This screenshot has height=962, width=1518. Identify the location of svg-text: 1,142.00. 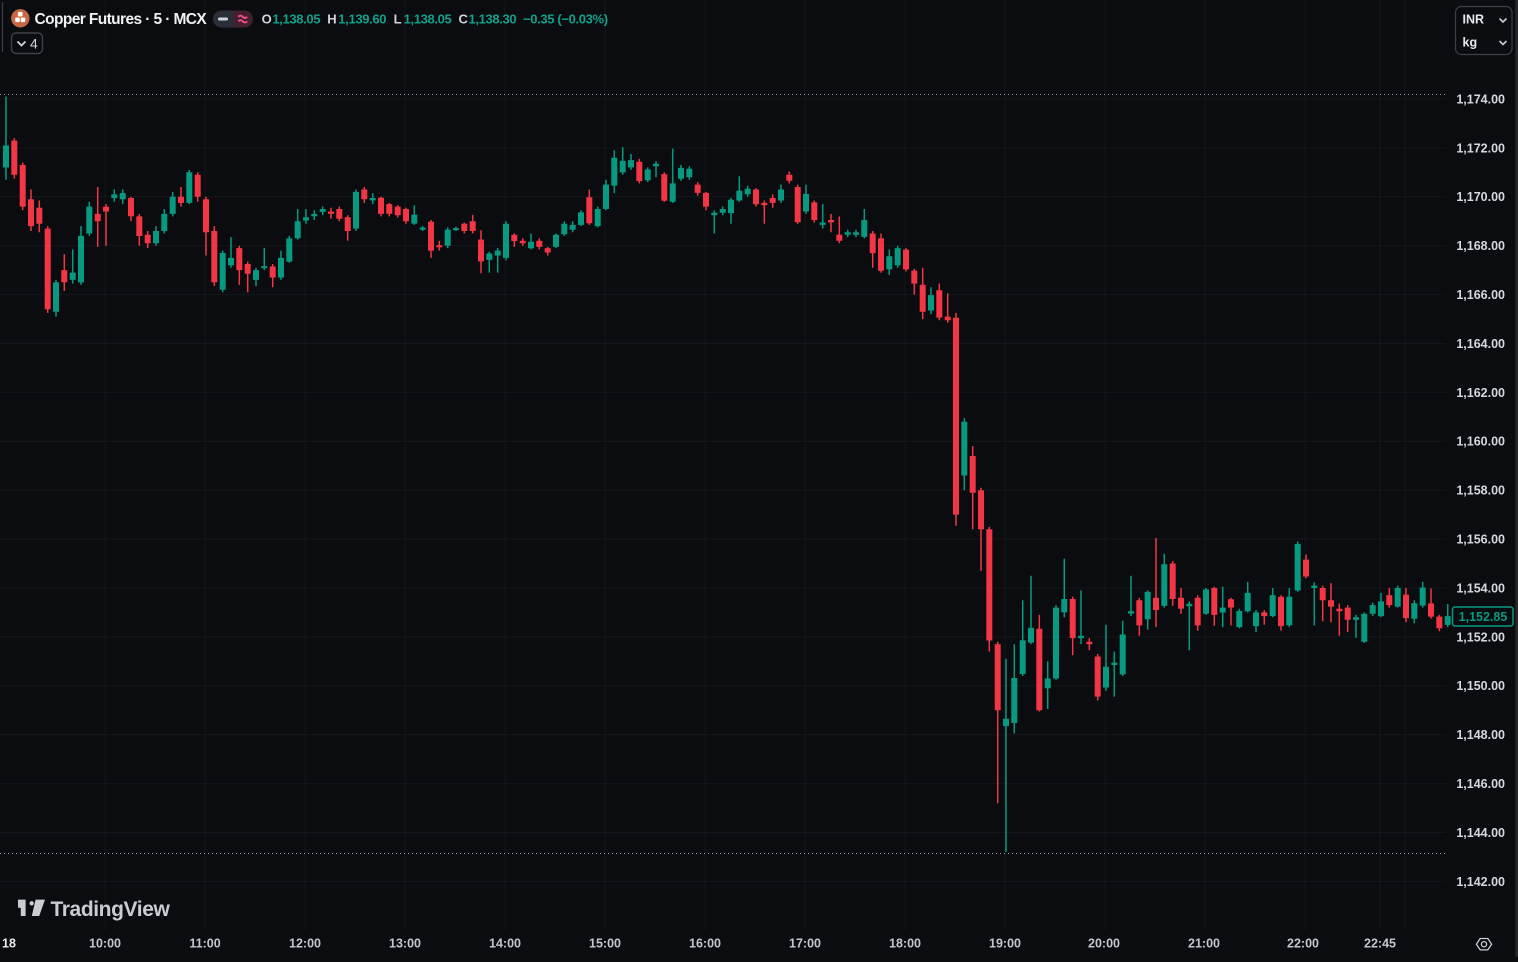
(1480, 882).